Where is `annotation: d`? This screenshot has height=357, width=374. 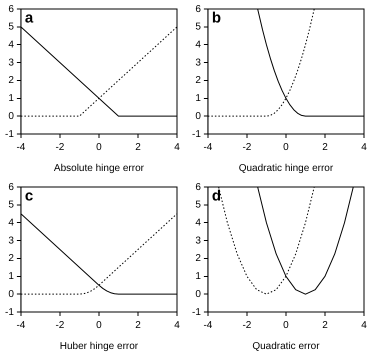 annotation: d is located at coordinates (217, 196).